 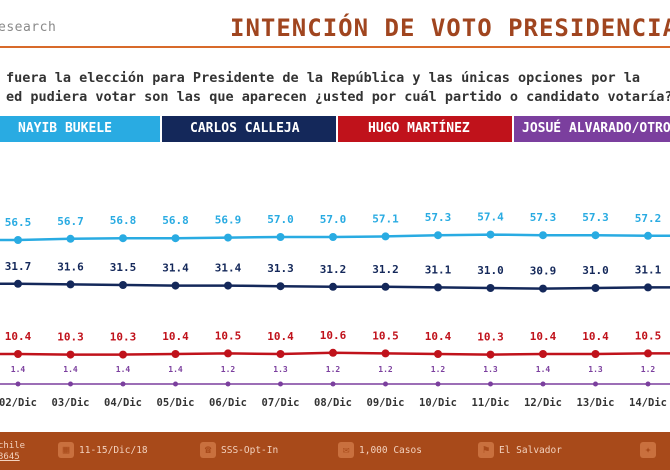 I want to click on data-label: 57.4, so click(x=490, y=217).